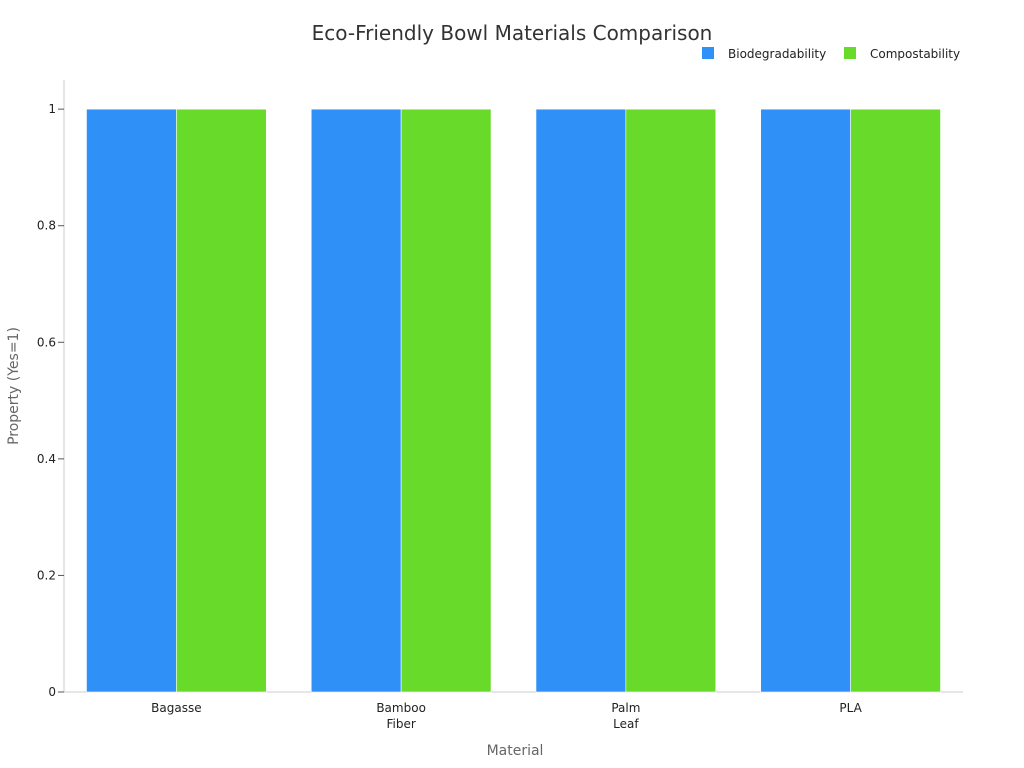 This screenshot has width=1024, height=768. Describe the element at coordinates (401, 716) in the screenshot. I see `x-tick-label: Bamboo Fiber` at that location.